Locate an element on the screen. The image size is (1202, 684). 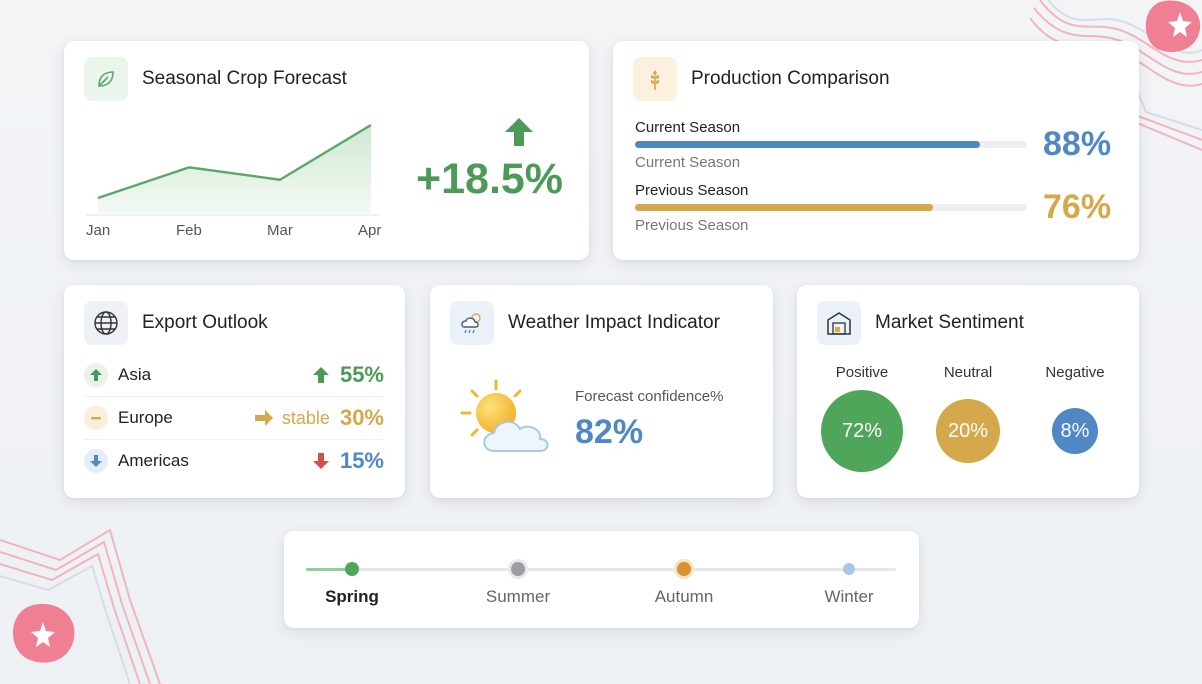
card-header: Weather Impact Indicator is located at coordinates (585, 323).